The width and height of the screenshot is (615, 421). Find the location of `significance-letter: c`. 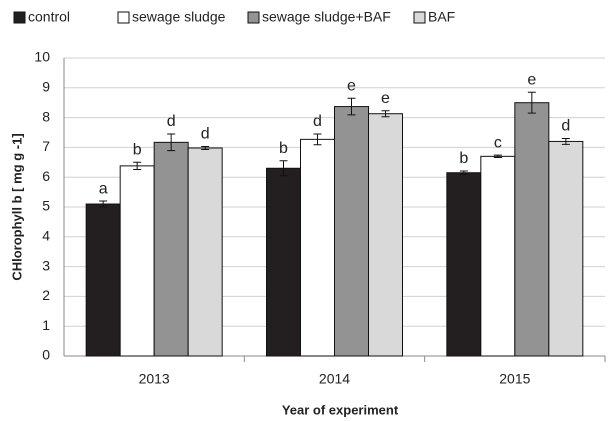

significance-letter: c is located at coordinates (498, 142).